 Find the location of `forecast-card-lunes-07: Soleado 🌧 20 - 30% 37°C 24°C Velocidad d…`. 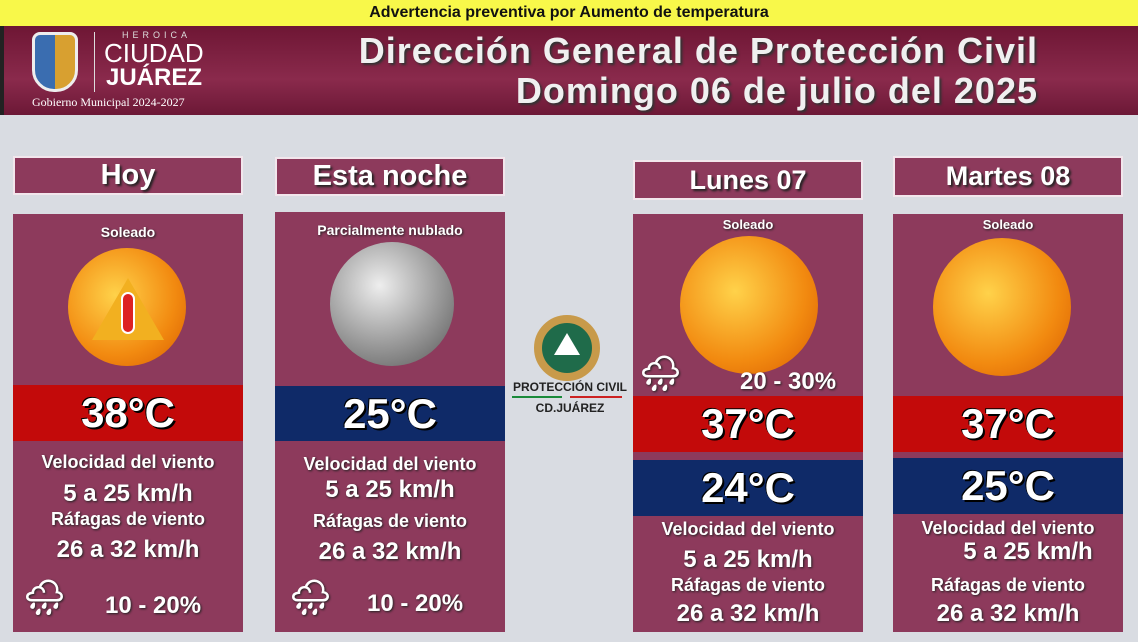

forecast-card-lunes-07: Soleado 🌧 20 - 30% 37°C 24°C Velocidad d… is located at coordinates (748, 423).